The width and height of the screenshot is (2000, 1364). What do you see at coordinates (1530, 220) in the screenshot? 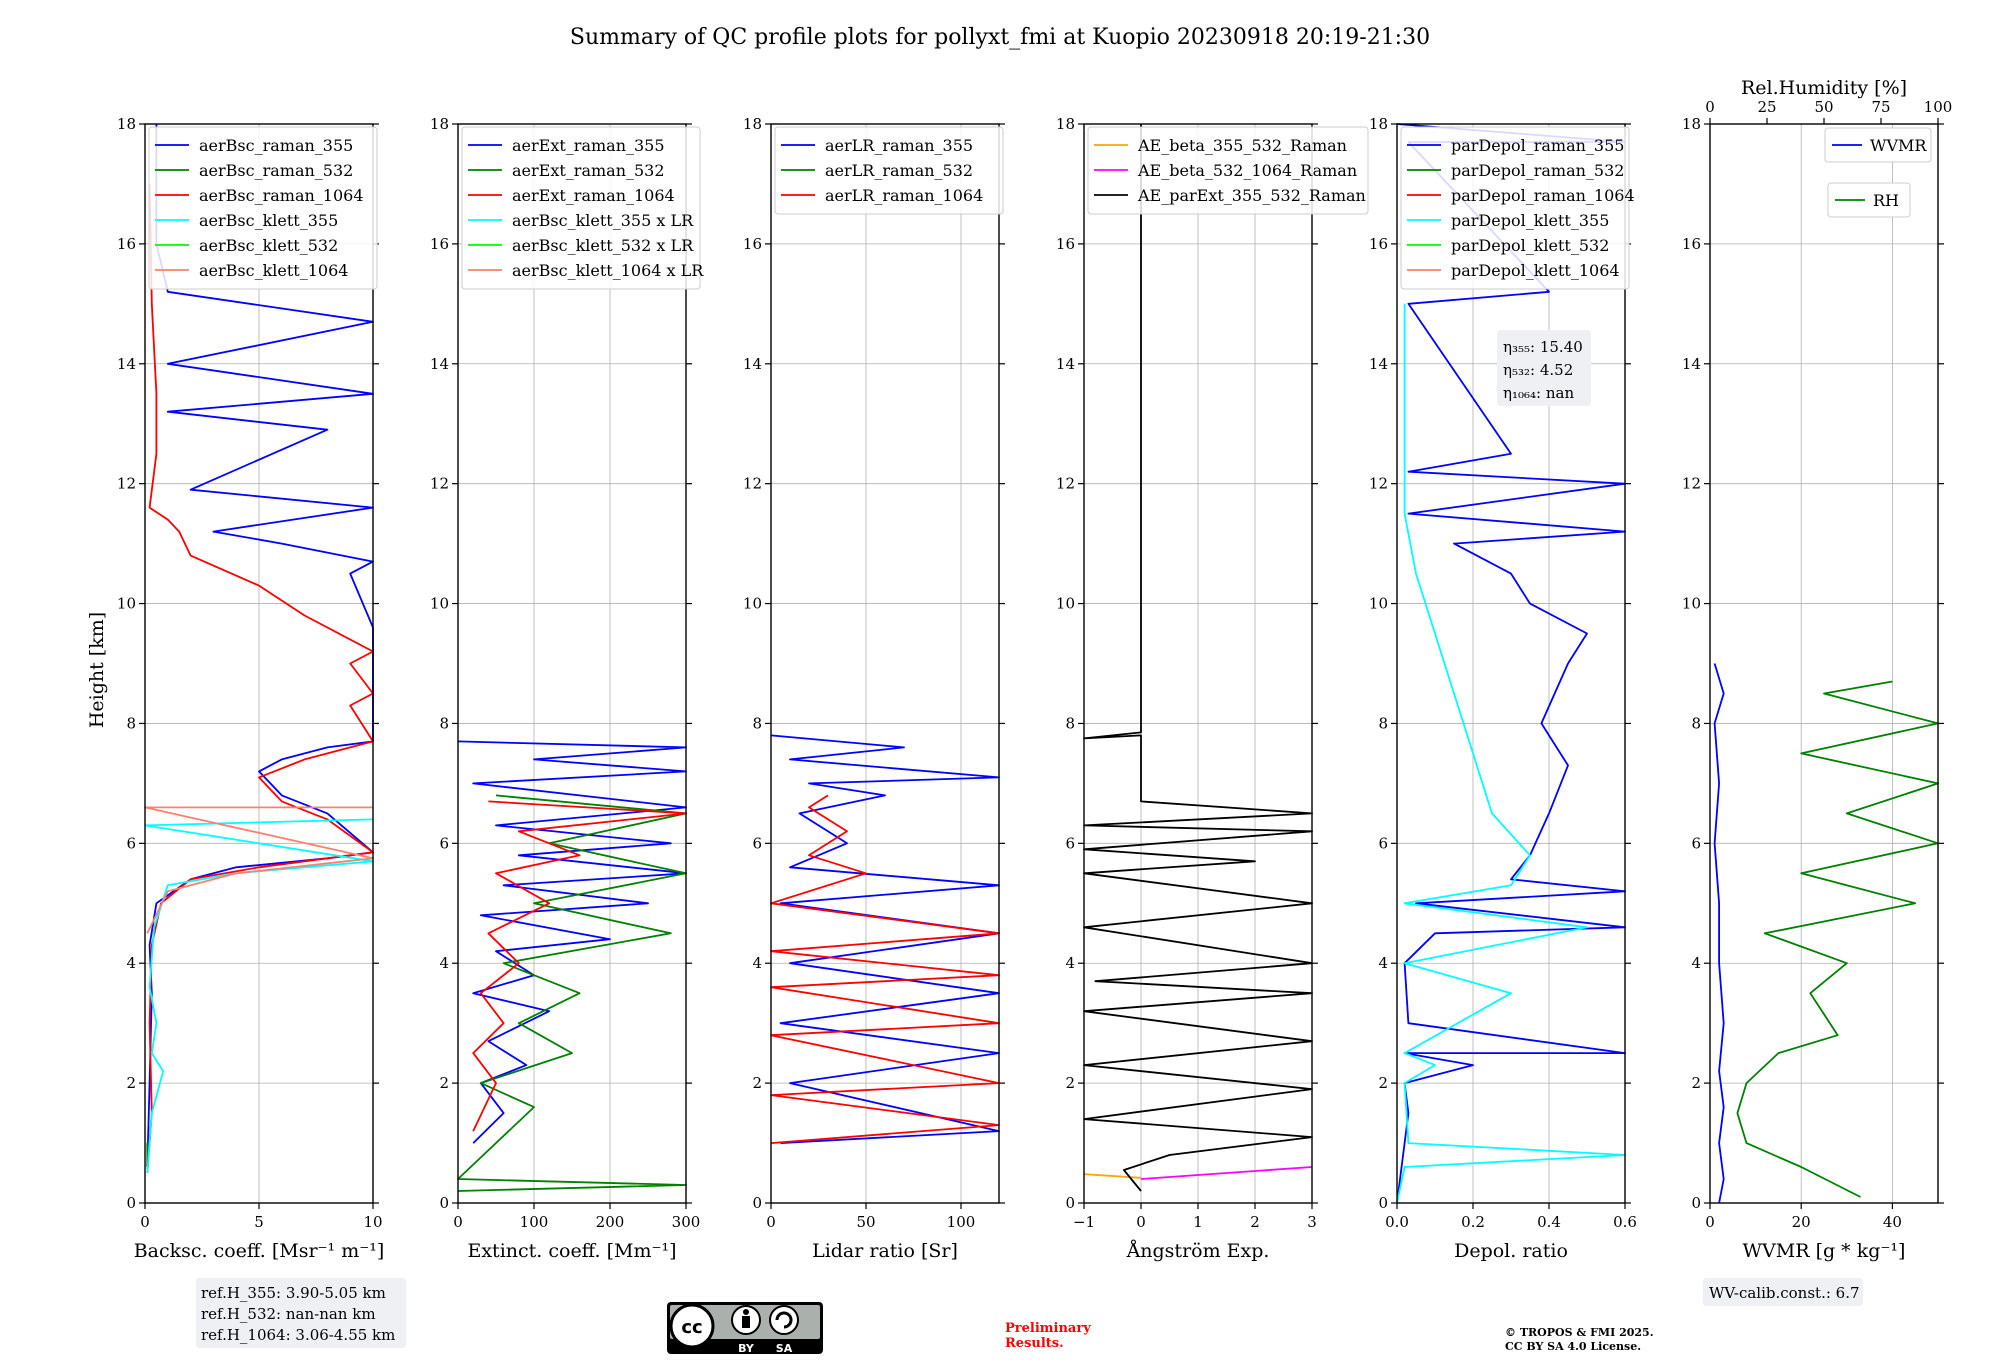
I see `legend-label: parDepol_klett_355` at bounding box center [1530, 220].